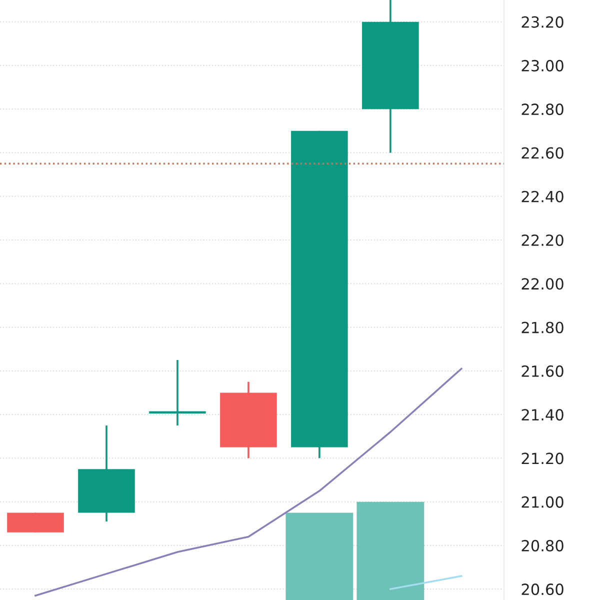 Image resolution: width=600 pixels, height=600 pixels. What do you see at coordinates (543, 415) in the screenshot?
I see `y-tick-label: 21.40` at bounding box center [543, 415].